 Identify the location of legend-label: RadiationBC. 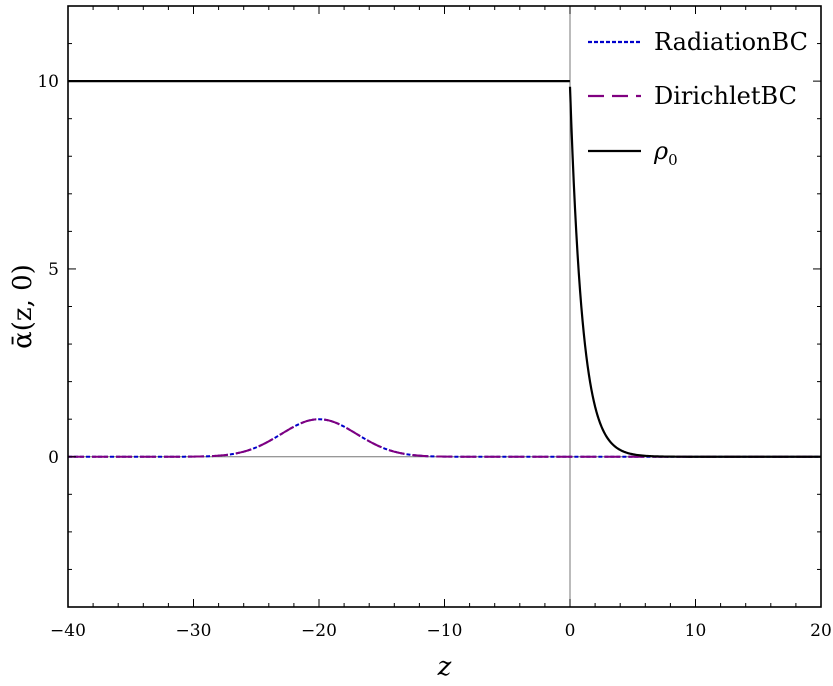
(731, 42).